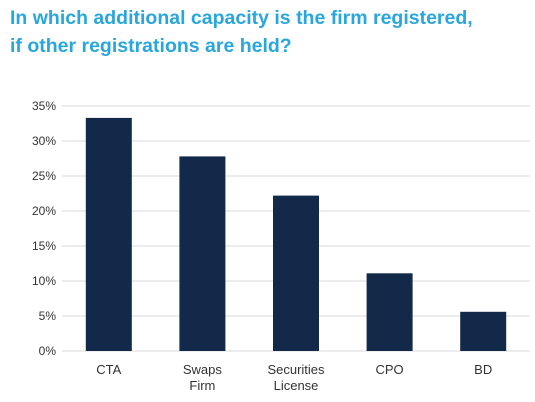 This screenshot has width=535, height=402. What do you see at coordinates (203, 377) in the screenshot?
I see `x-category-label: Swaps Firm` at bounding box center [203, 377].